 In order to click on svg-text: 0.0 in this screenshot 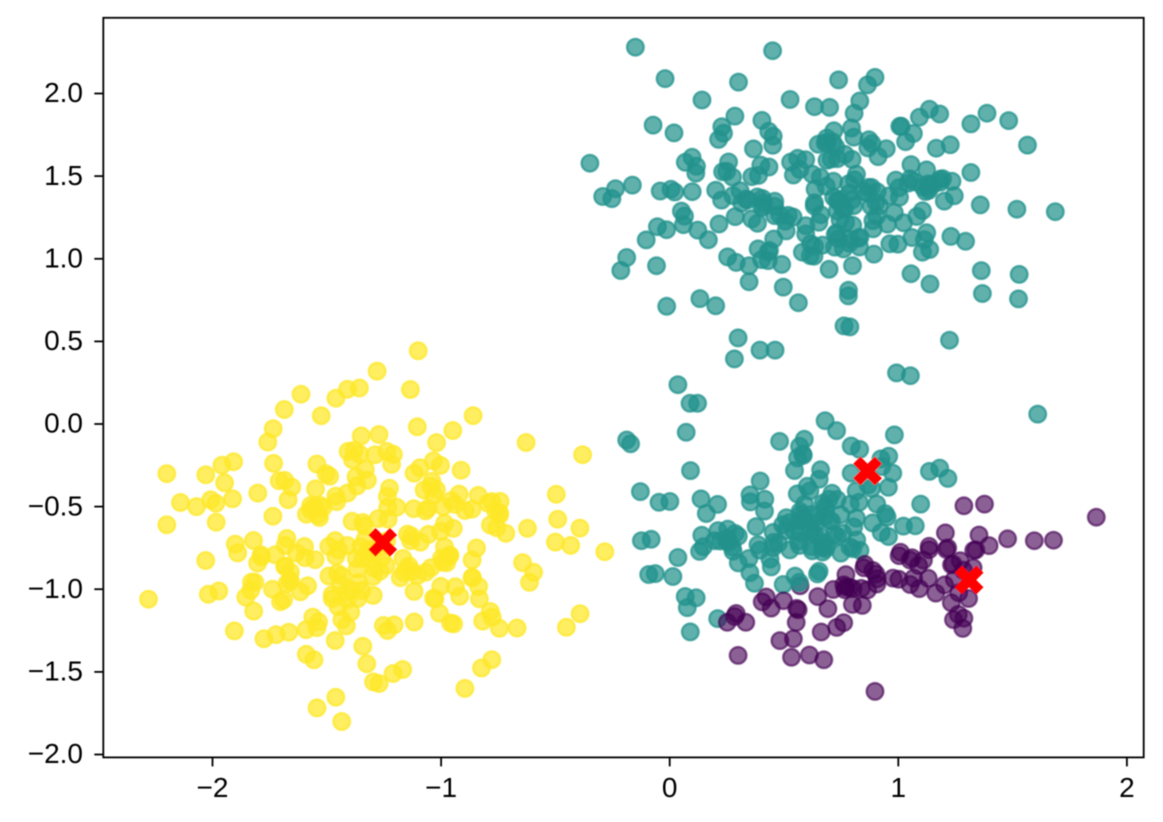, I will do `click(63, 423)`.